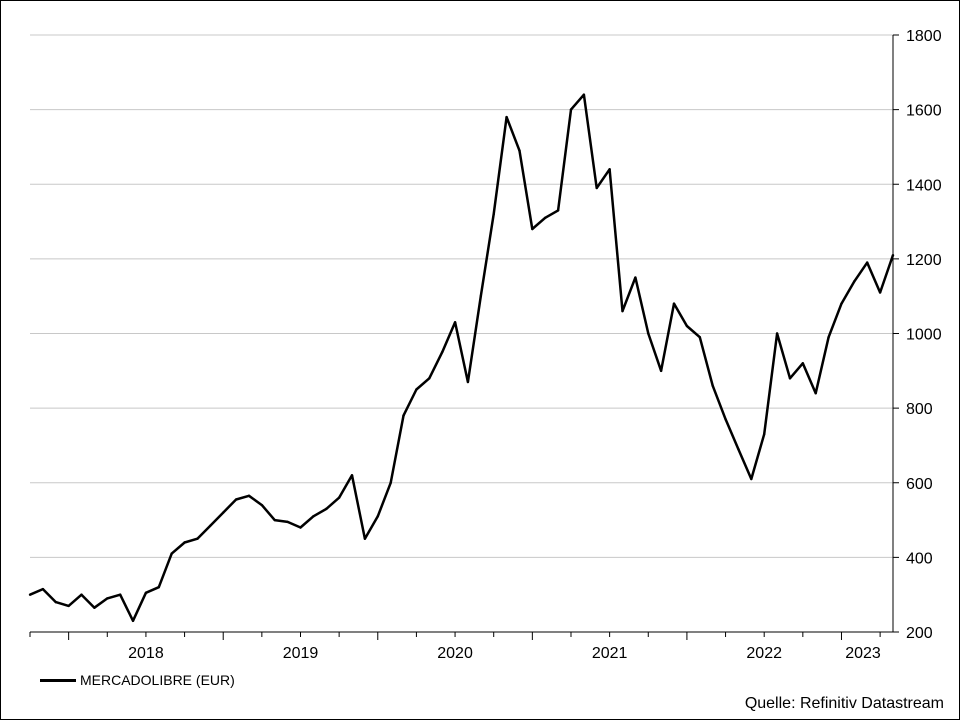 The height and width of the screenshot is (720, 960). I want to click on y-tick-label: 800, so click(919, 409).